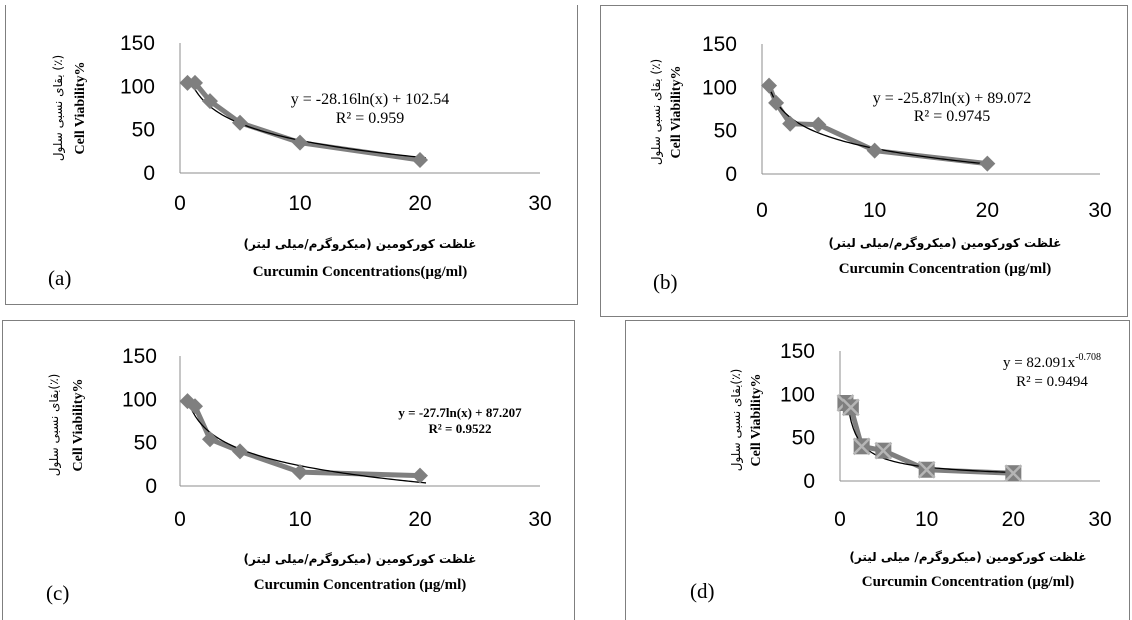 This screenshot has height=620, width=1132. Describe the element at coordinates (1013, 519) in the screenshot. I see `panel-d-x-tick-label: 20` at that location.